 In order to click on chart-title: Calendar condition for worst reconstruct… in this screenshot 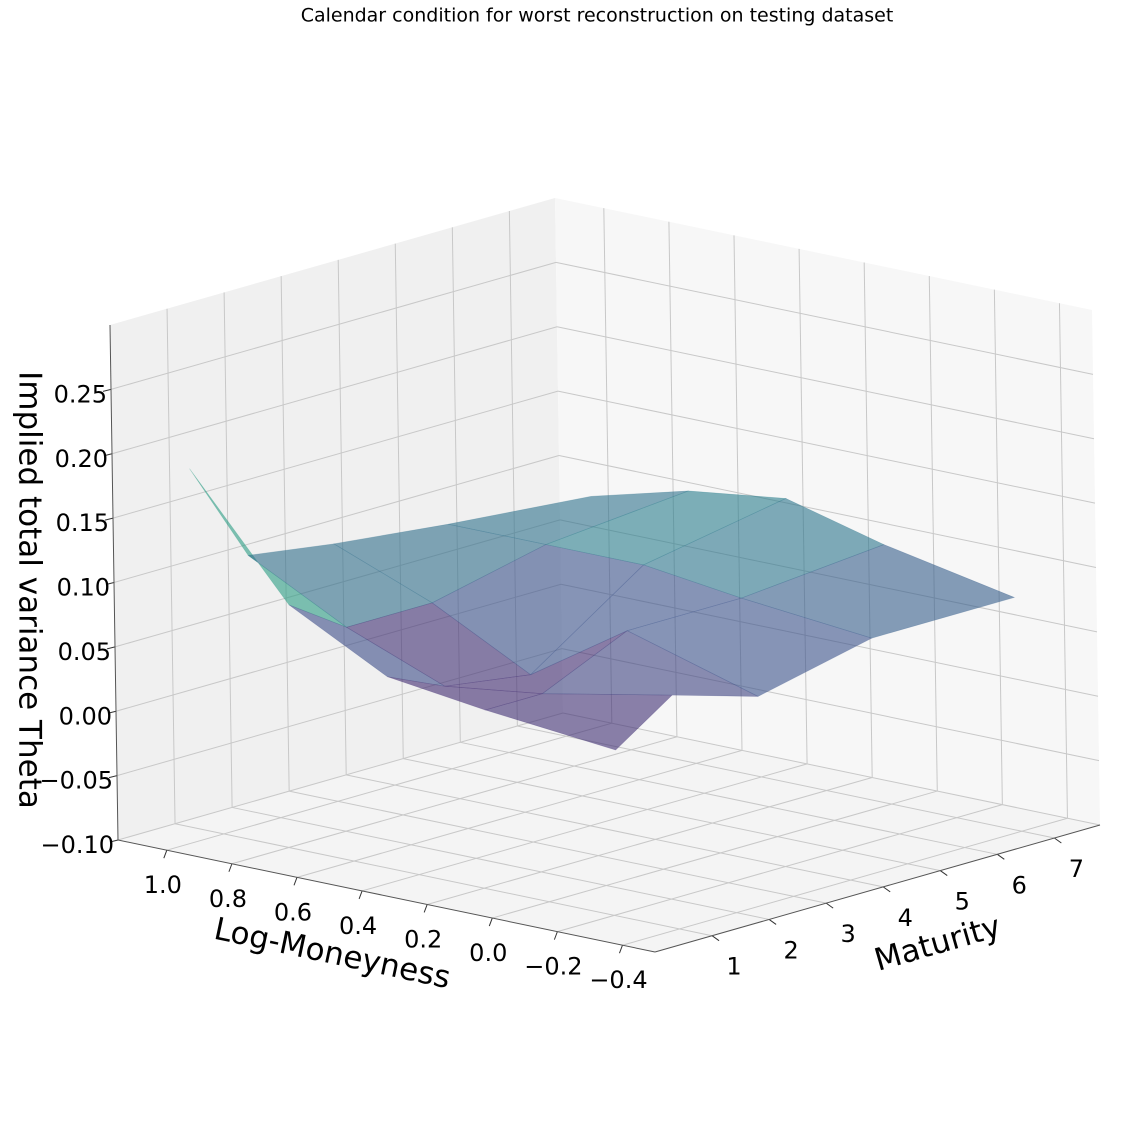, I will do `click(597, 16)`.